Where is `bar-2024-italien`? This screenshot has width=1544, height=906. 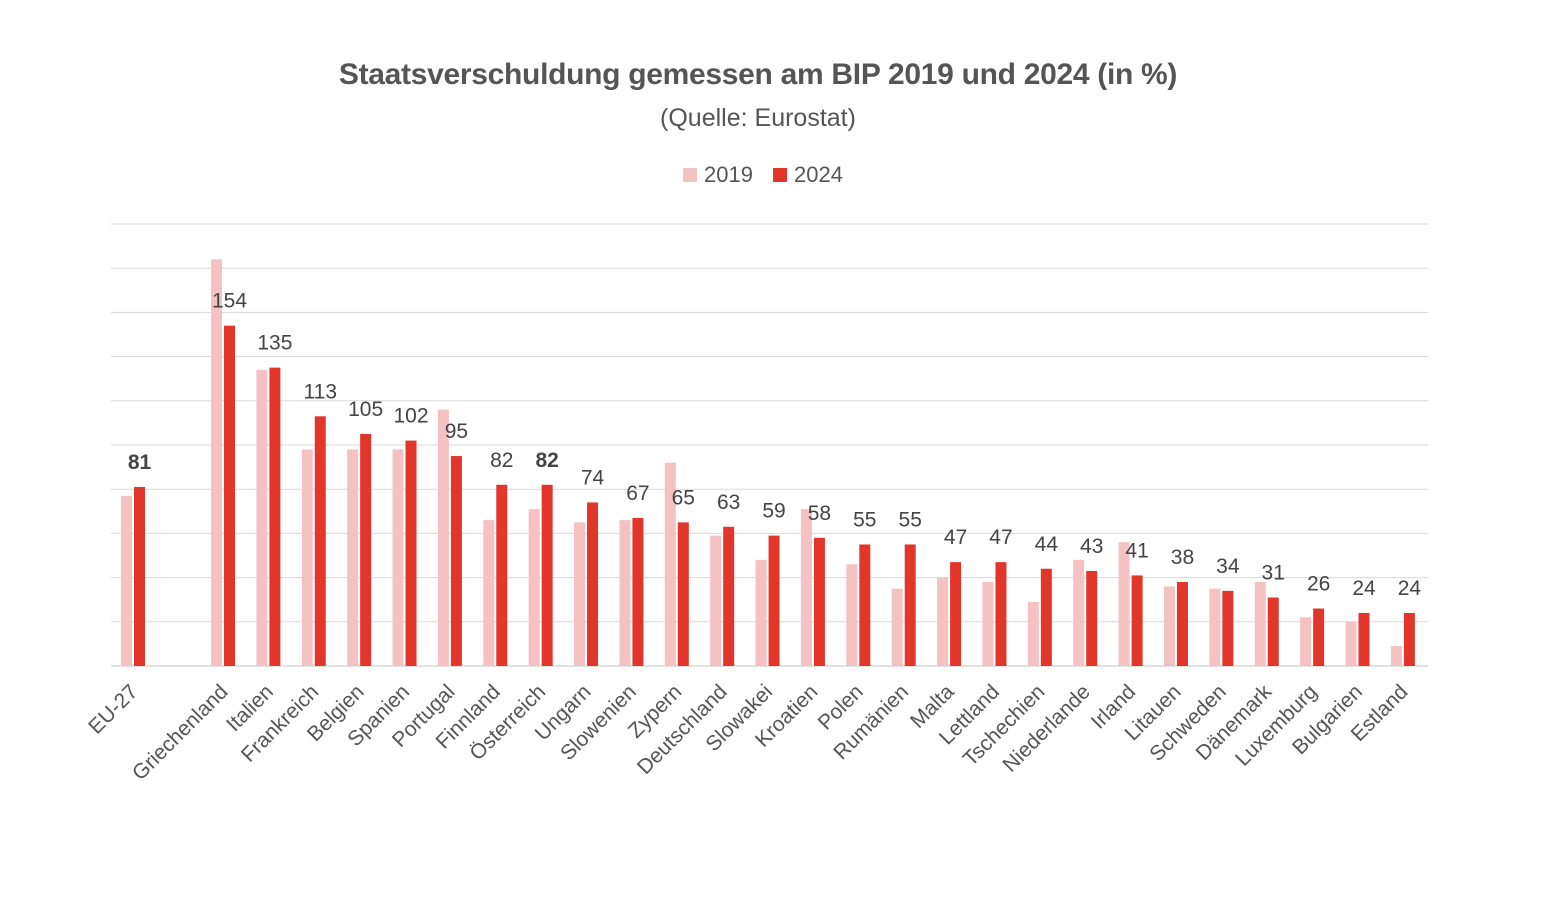
bar-2024-italien is located at coordinates (275, 516).